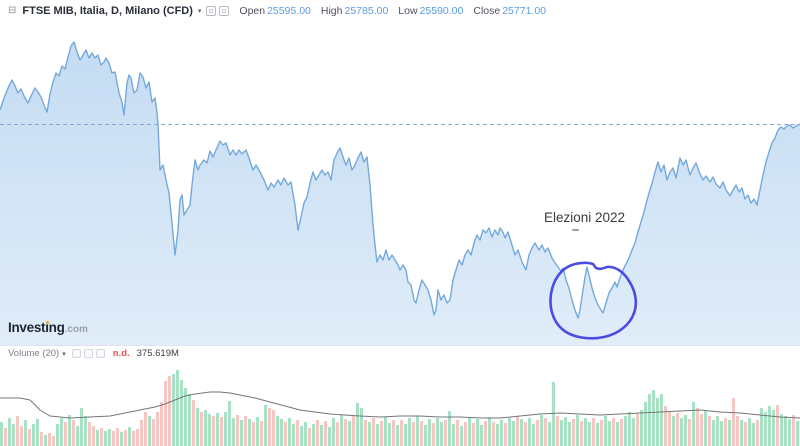  Describe the element at coordinates (289, 11) in the screenshot. I see `open-value: 25595.00` at that location.